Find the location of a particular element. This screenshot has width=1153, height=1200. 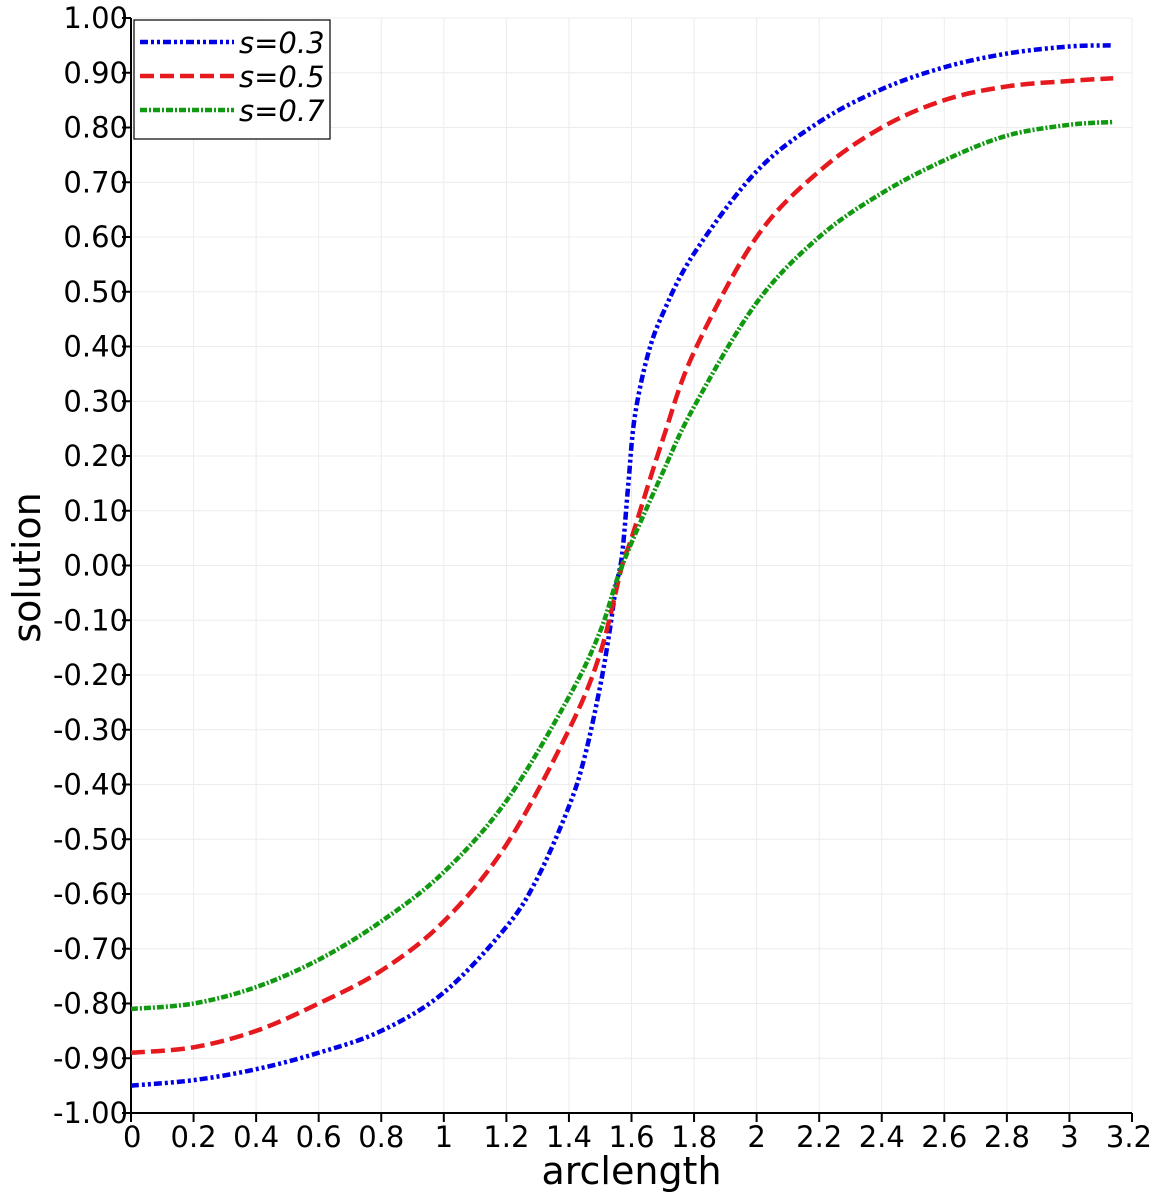

y-tick-label: -1.00 is located at coordinates (90, 1113).